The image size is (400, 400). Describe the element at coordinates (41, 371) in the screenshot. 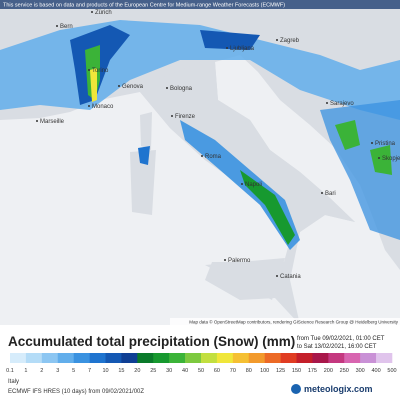

I see `legend-tick-label: 2` at that location.